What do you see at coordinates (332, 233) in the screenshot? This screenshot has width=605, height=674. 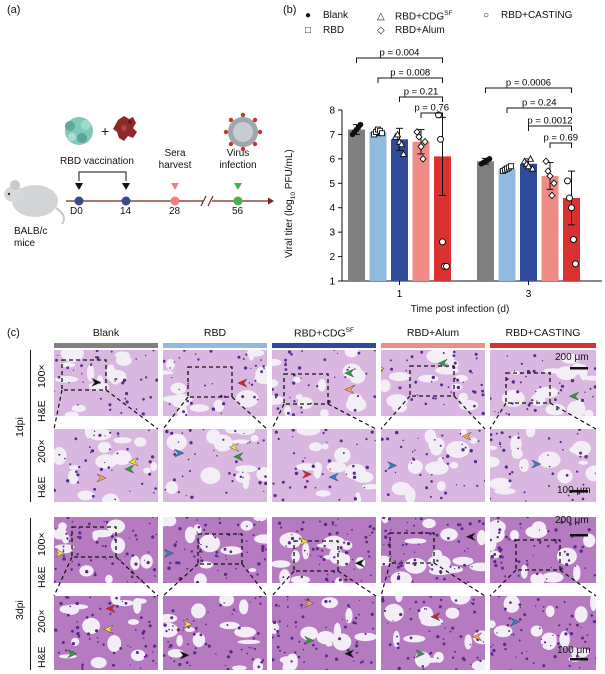 I see `y-tick-label: 3` at bounding box center [332, 233].